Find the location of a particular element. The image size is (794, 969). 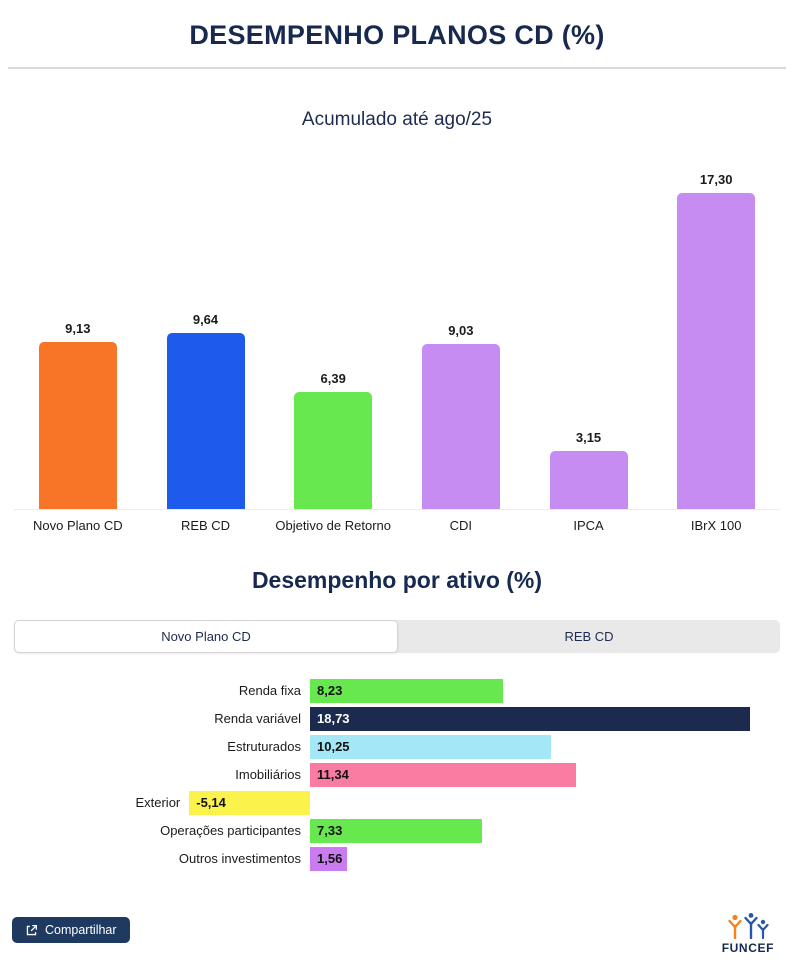

section-title: Desempenho por ativo (%) is located at coordinates (397, 580).